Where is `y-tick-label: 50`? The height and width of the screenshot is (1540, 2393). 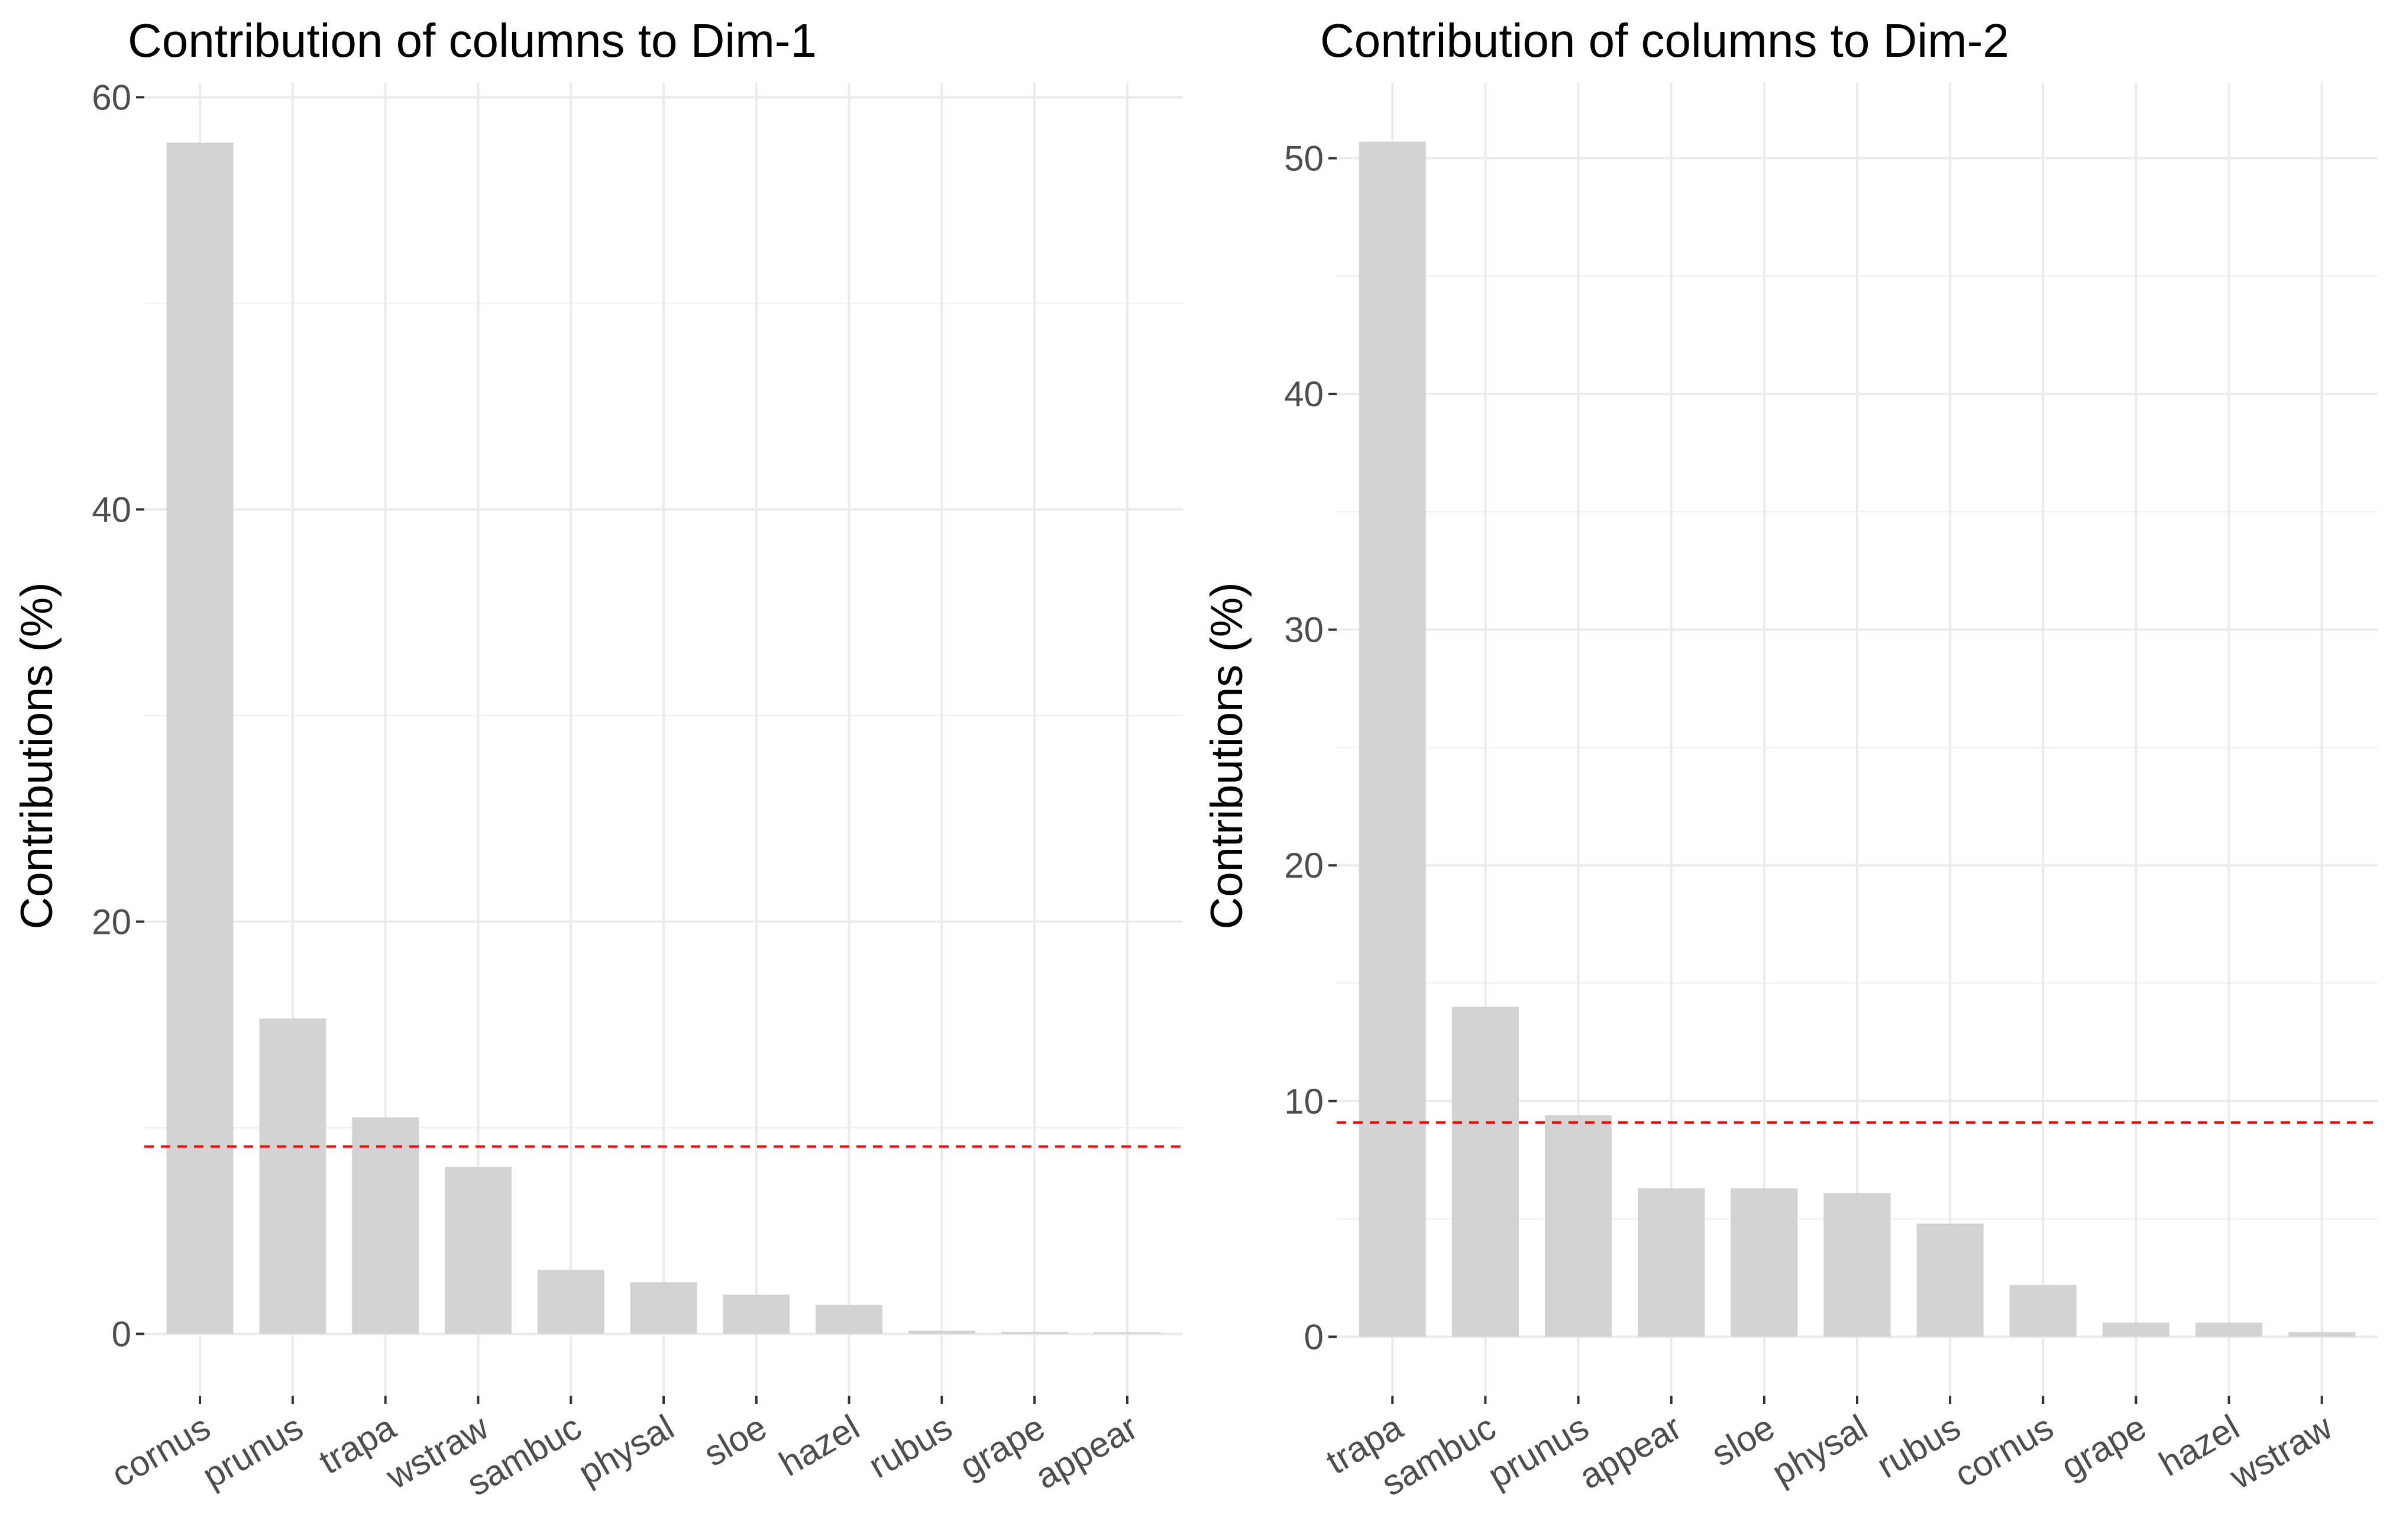
y-tick-label: 50 is located at coordinates (1304, 159).